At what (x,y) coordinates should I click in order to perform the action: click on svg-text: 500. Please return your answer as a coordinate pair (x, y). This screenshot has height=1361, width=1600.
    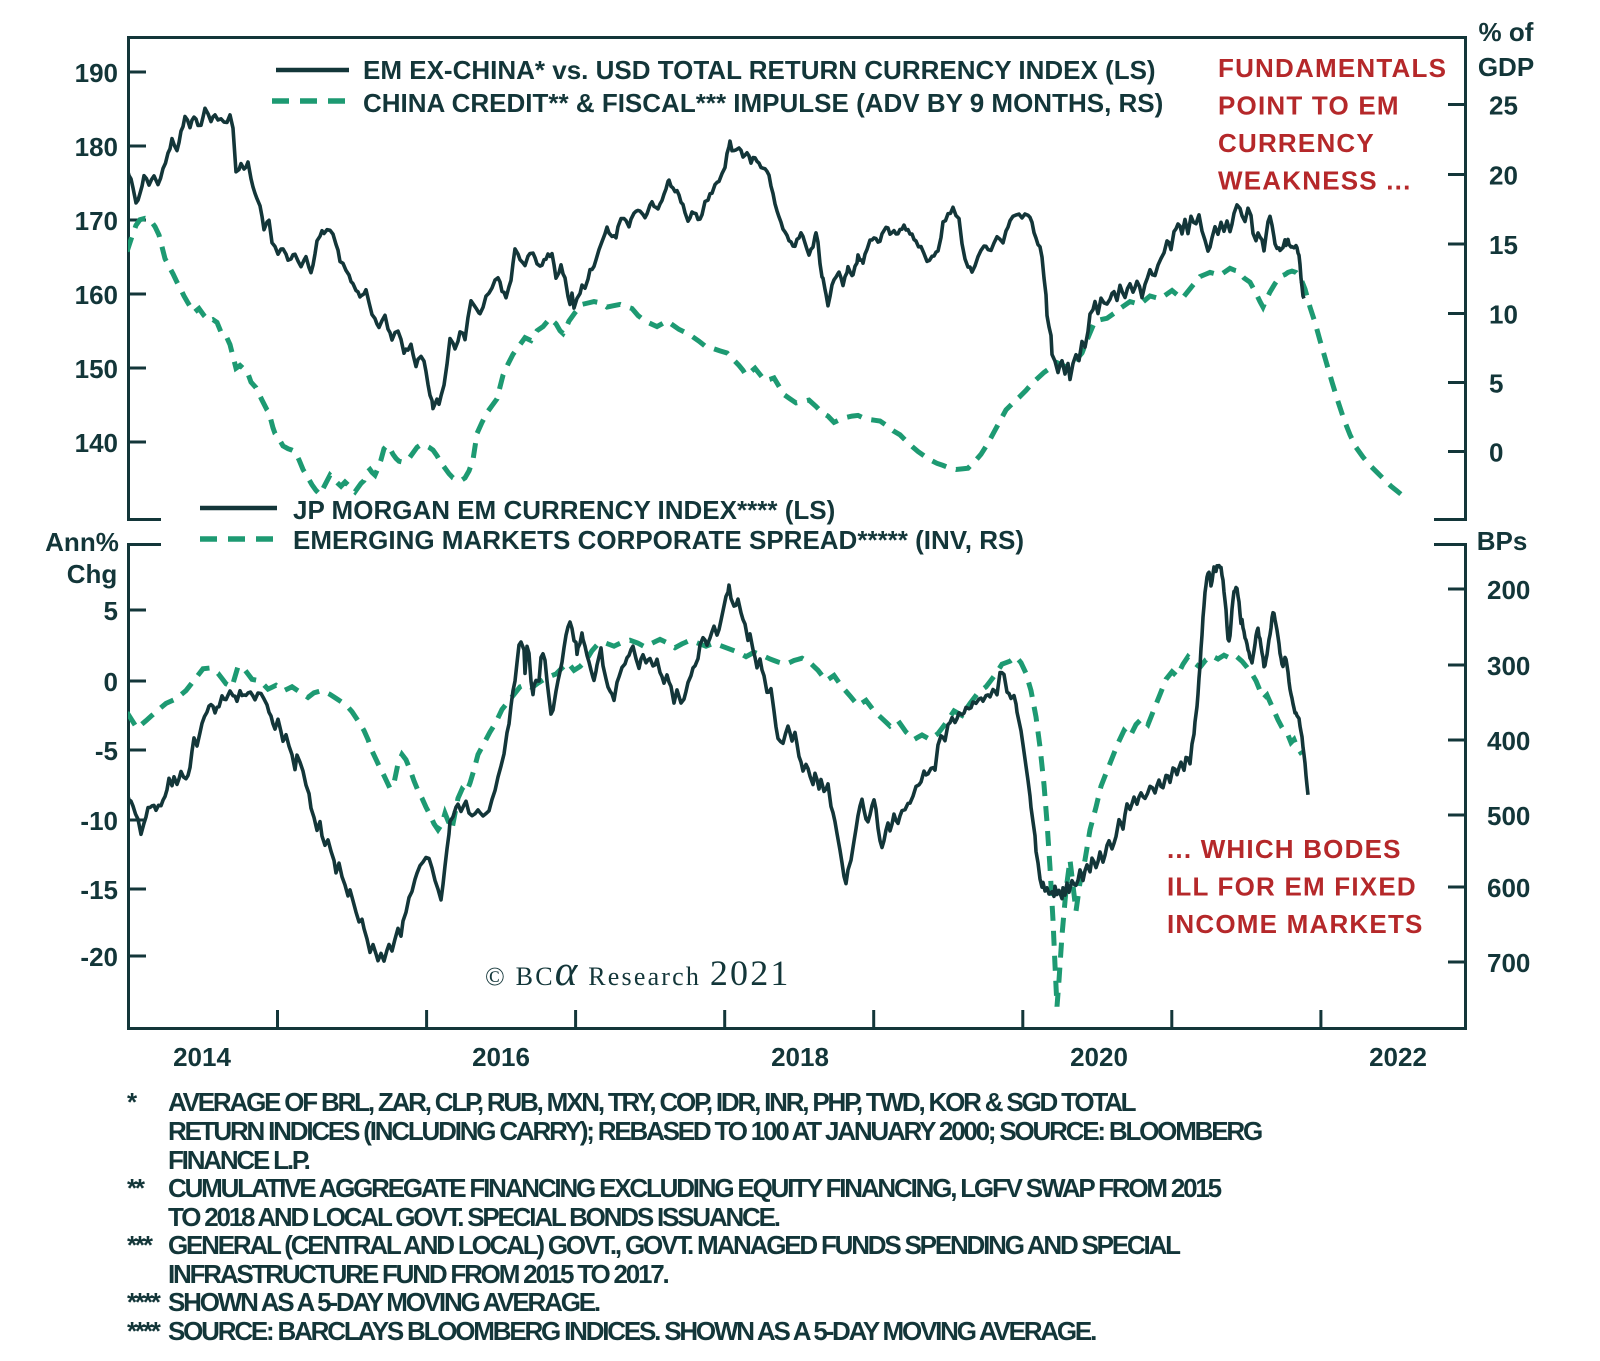
    Looking at the image, I should click on (1508, 816).